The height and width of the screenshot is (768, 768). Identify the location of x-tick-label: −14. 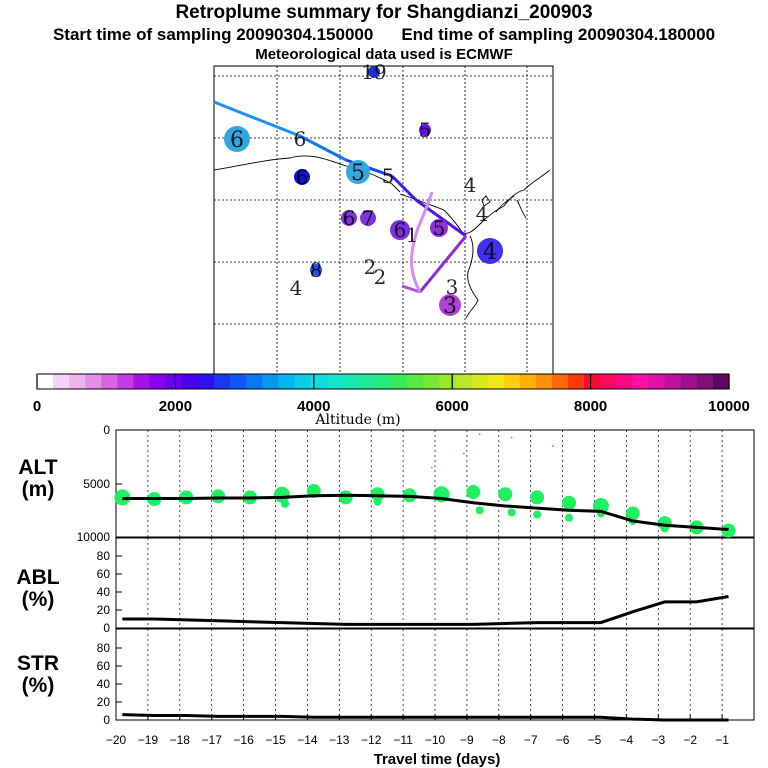
(307, 740).